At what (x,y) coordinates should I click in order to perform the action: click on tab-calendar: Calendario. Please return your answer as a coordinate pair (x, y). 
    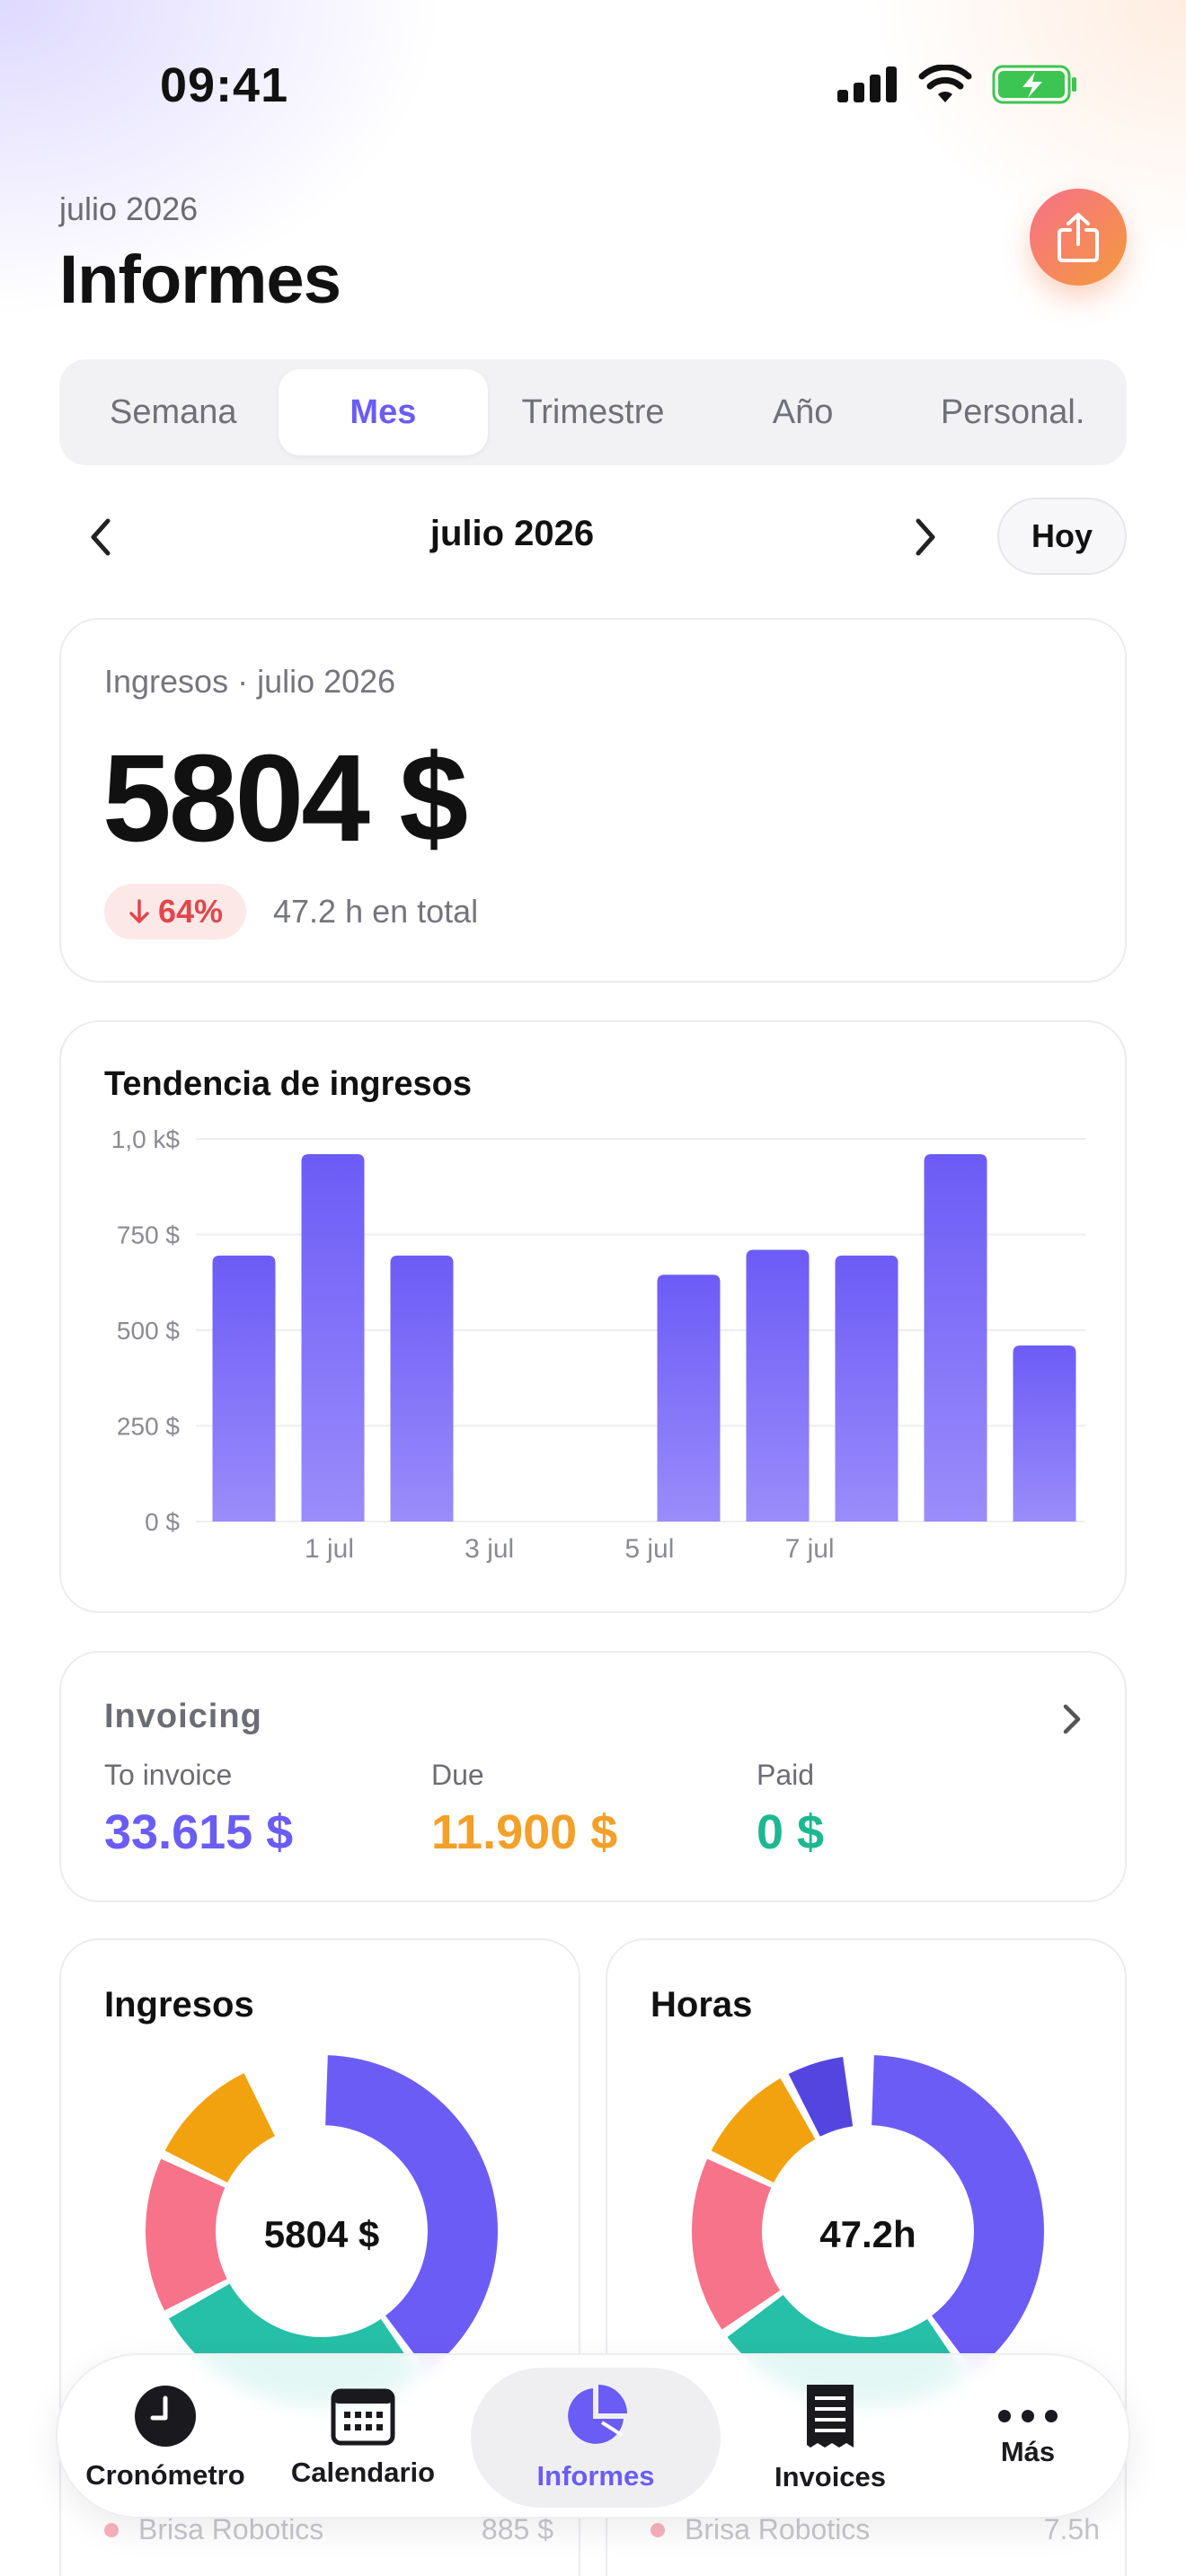
    Looking at the image, I should click on (363, 2437).